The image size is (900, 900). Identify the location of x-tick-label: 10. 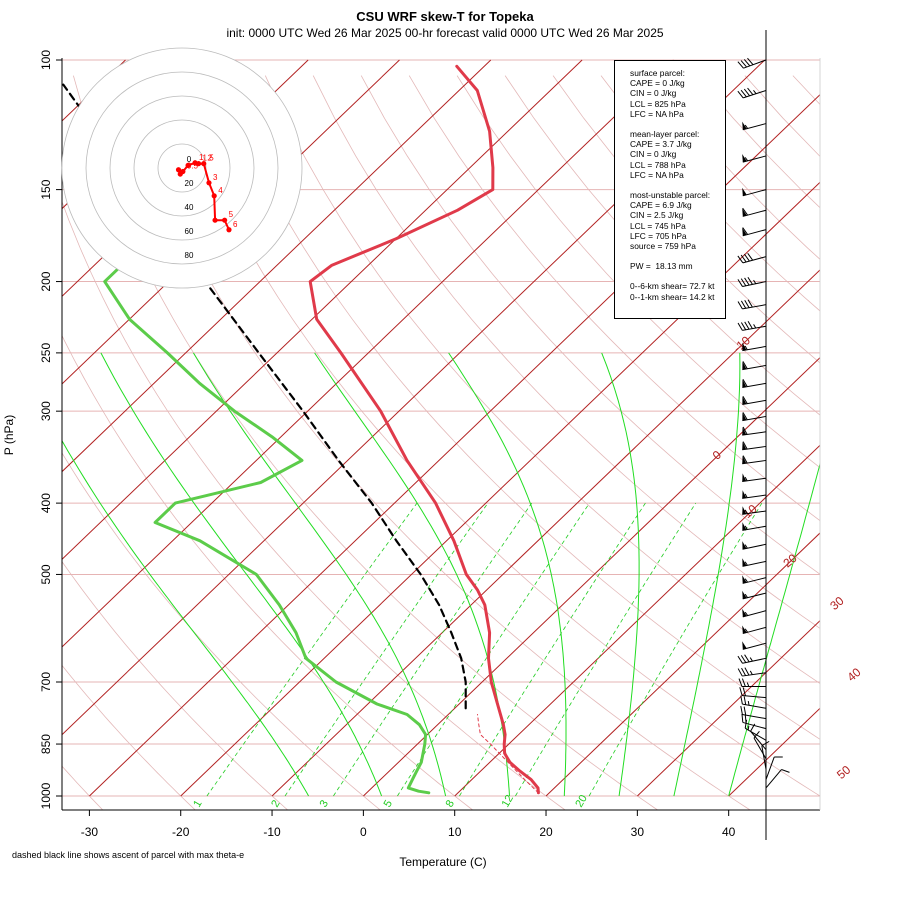
(455, 832).